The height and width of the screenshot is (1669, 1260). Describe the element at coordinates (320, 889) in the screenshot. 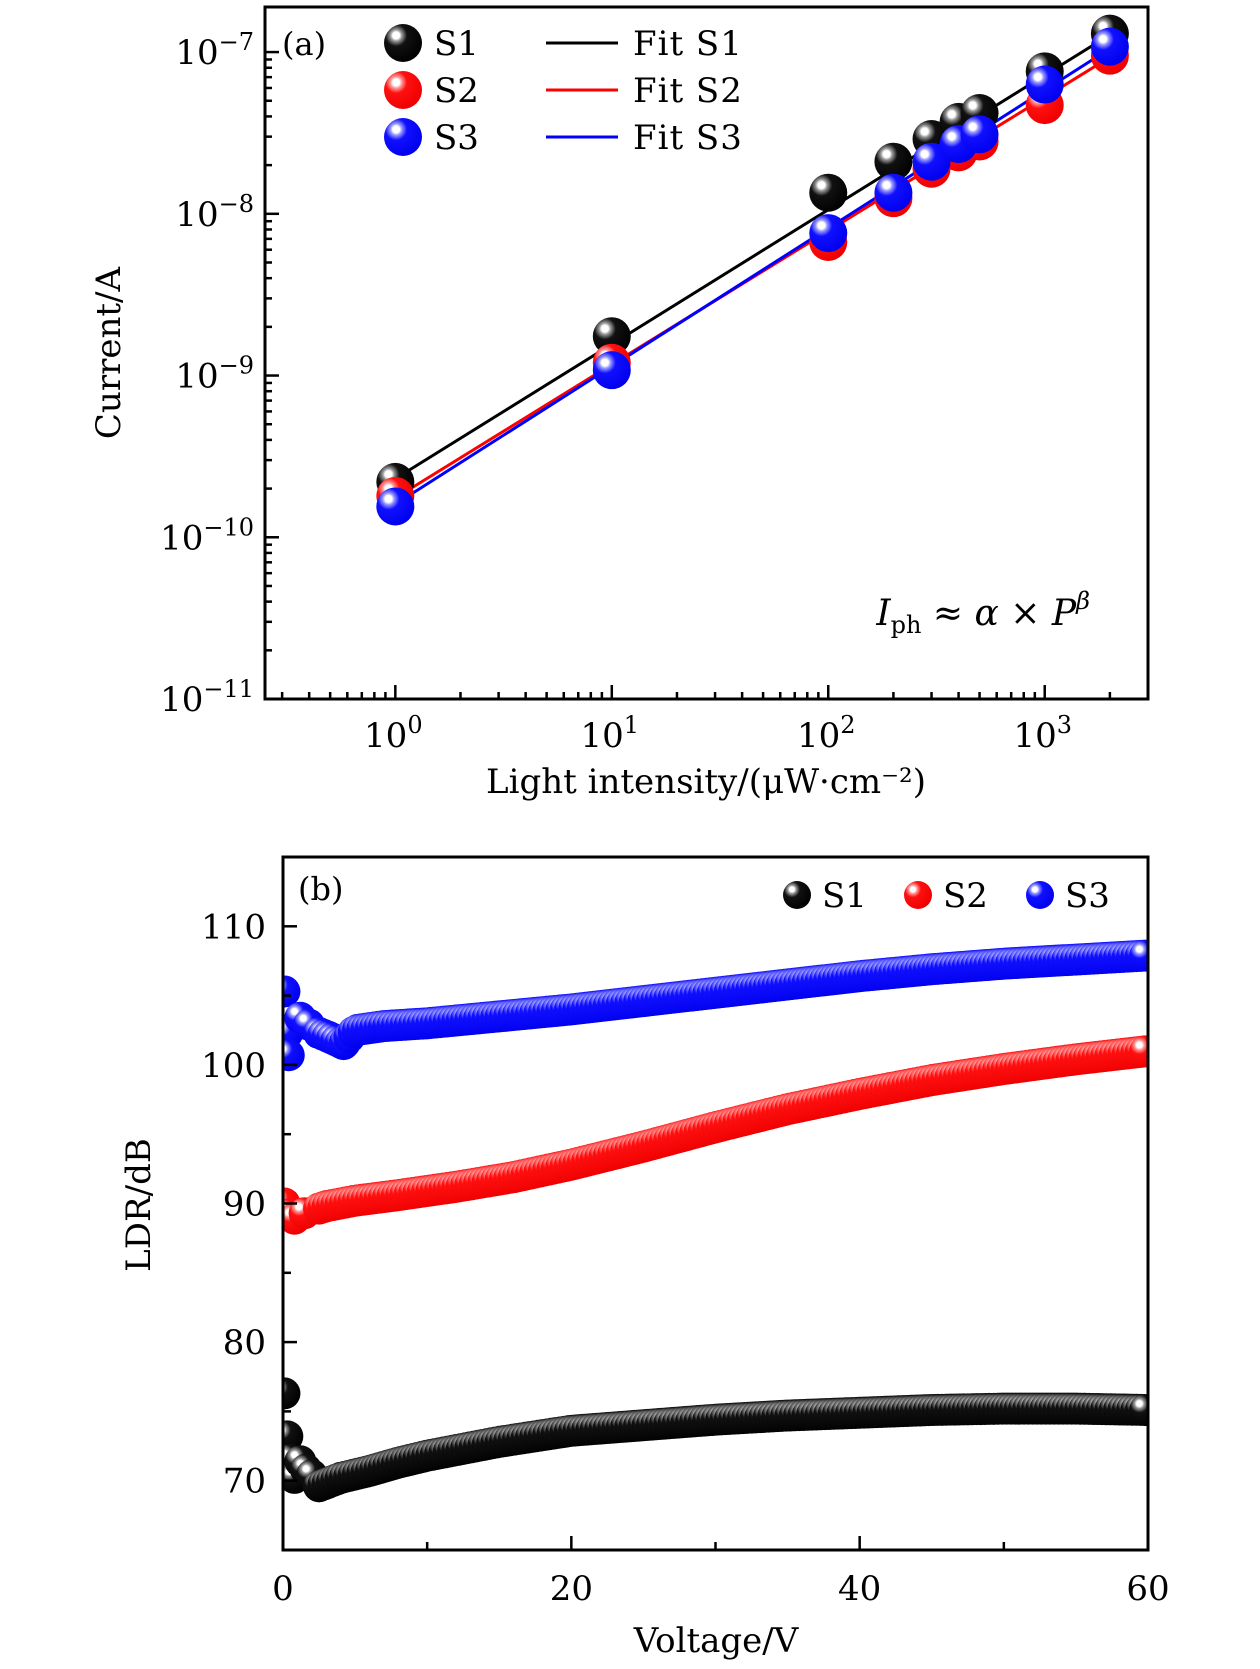

I see `panel-label: (b)` at that location.